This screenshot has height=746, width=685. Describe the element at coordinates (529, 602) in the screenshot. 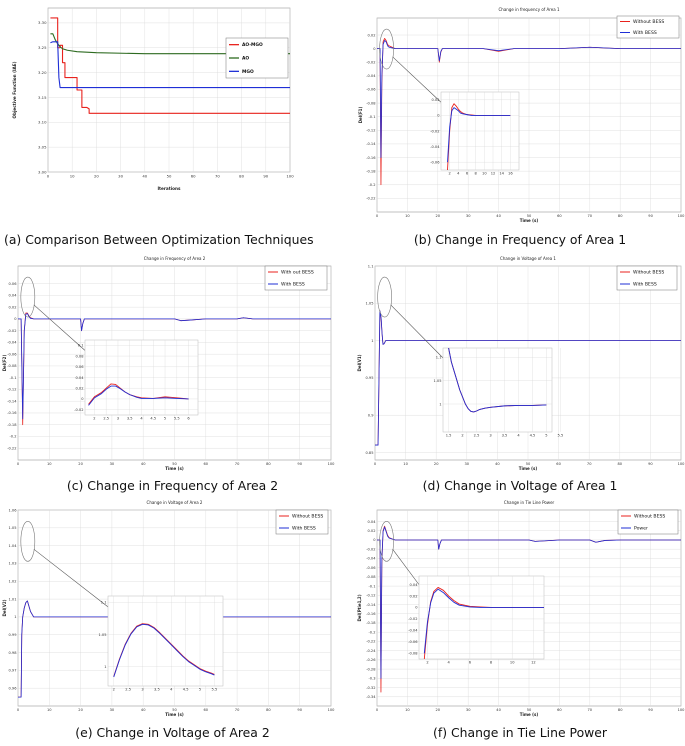

I see `series-line-power` at that location.